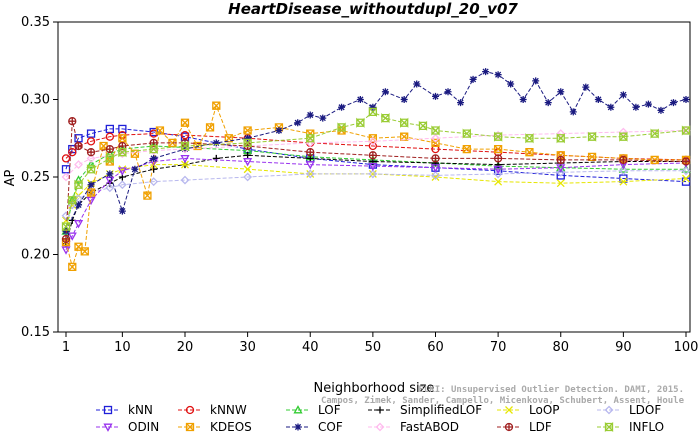 The height and width of the screenshot is (434, 698). I want to click on x-tick-label: 10, so click(122, 347).